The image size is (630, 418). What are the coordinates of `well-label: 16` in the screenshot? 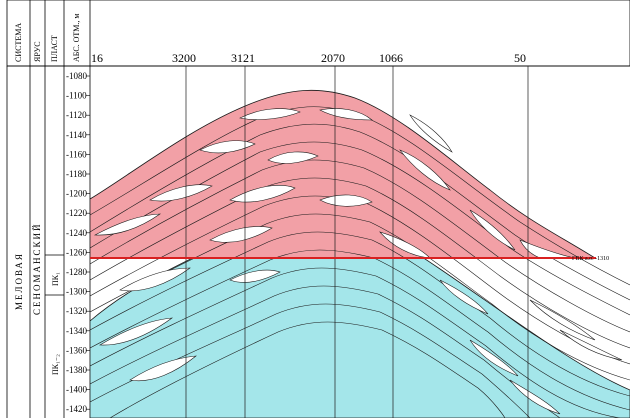 It's located at (97, 58).